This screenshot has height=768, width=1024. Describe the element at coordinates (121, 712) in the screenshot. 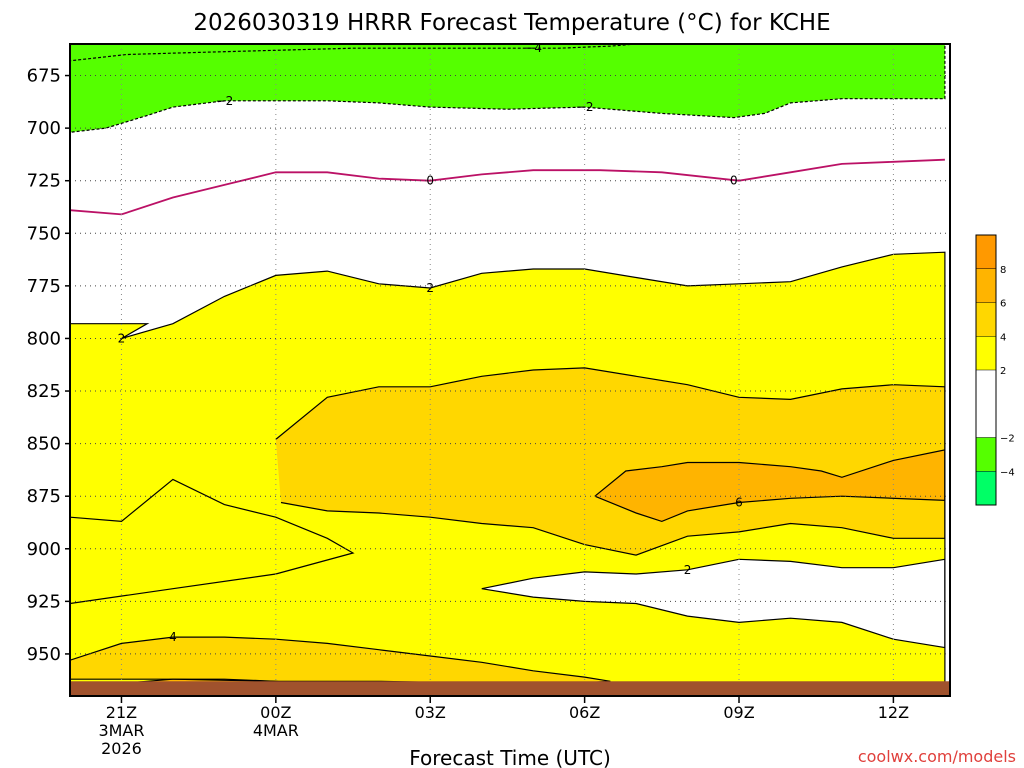

I see `x-tick-label-21Z: 21Z` at that location.